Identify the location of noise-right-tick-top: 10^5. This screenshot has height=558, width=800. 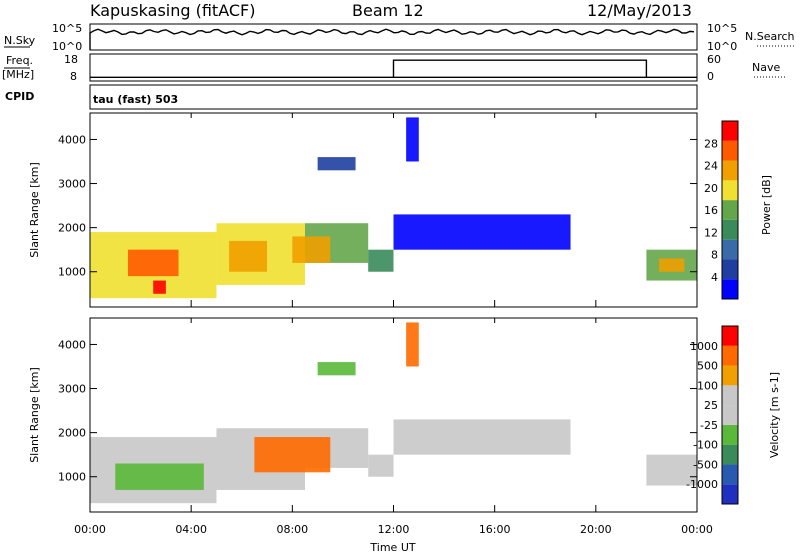
(722, 28).